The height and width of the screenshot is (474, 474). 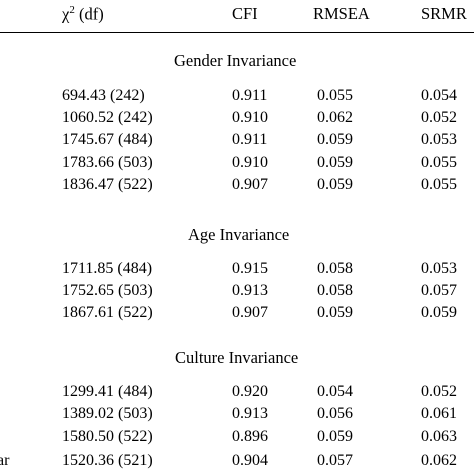 What do you see at coordinates (335, 413) in the screenshot?
I see `cell-rmsea: 0.056` at bounding box center [335, 413].